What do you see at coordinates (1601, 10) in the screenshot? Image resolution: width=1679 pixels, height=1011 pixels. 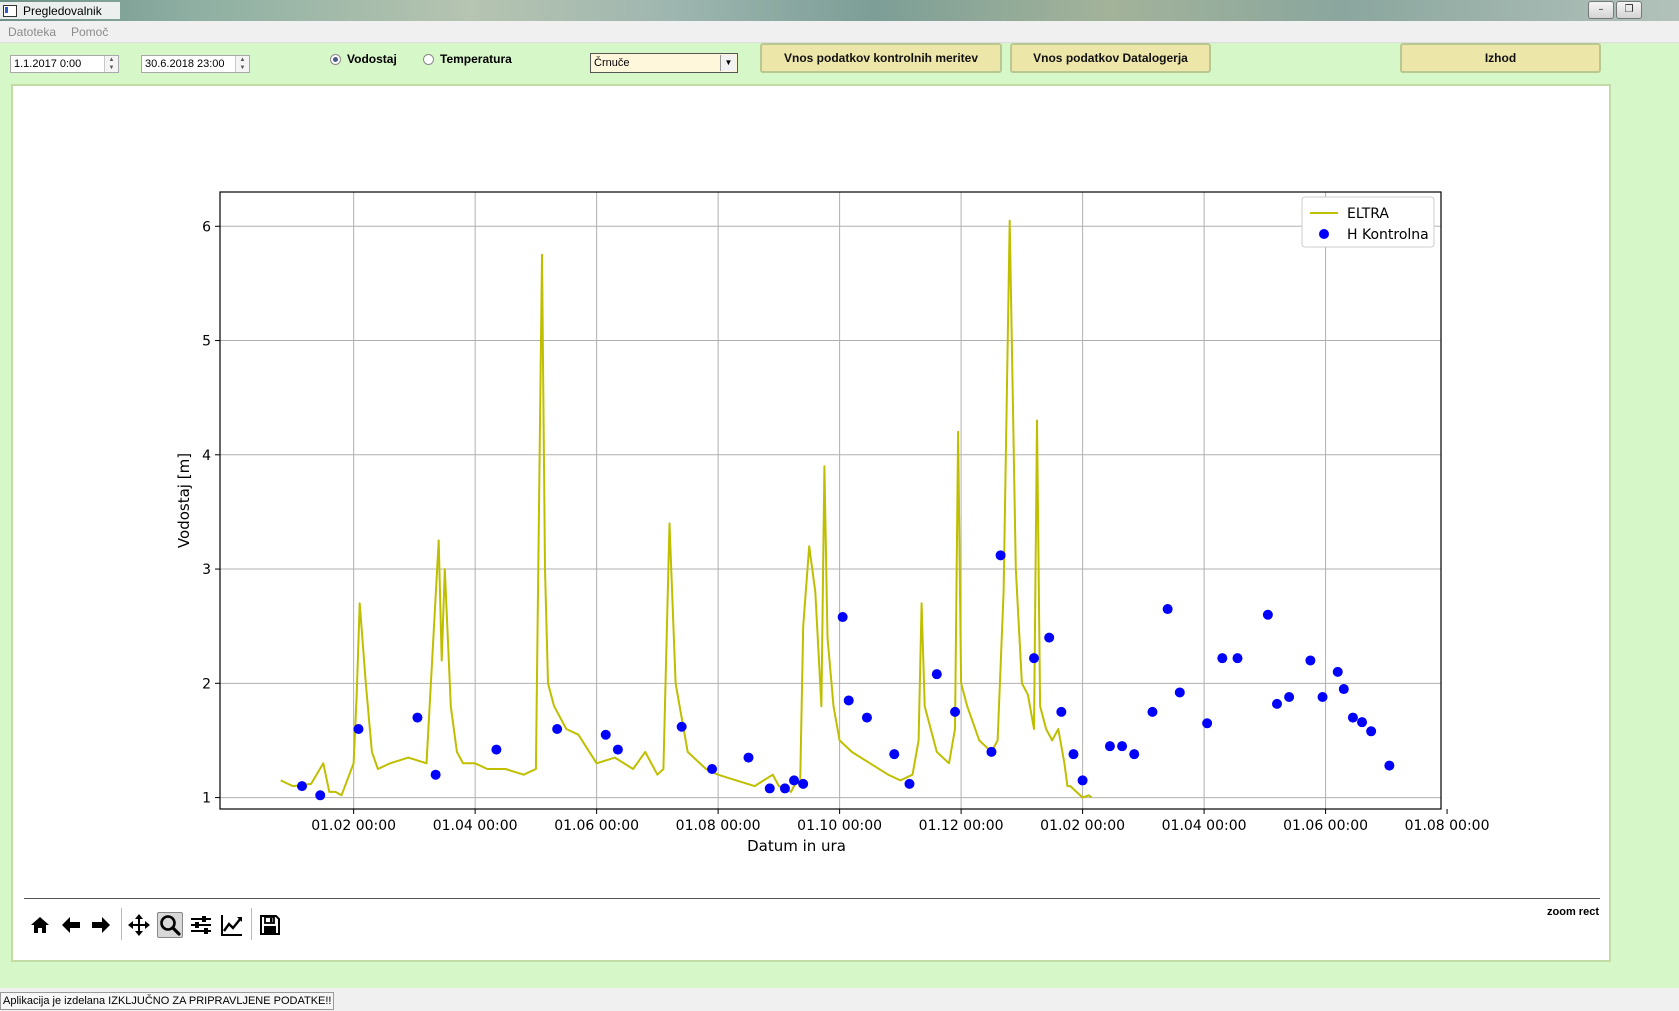 I see `minimize-icon: –` at bounding box center [1601, 10].